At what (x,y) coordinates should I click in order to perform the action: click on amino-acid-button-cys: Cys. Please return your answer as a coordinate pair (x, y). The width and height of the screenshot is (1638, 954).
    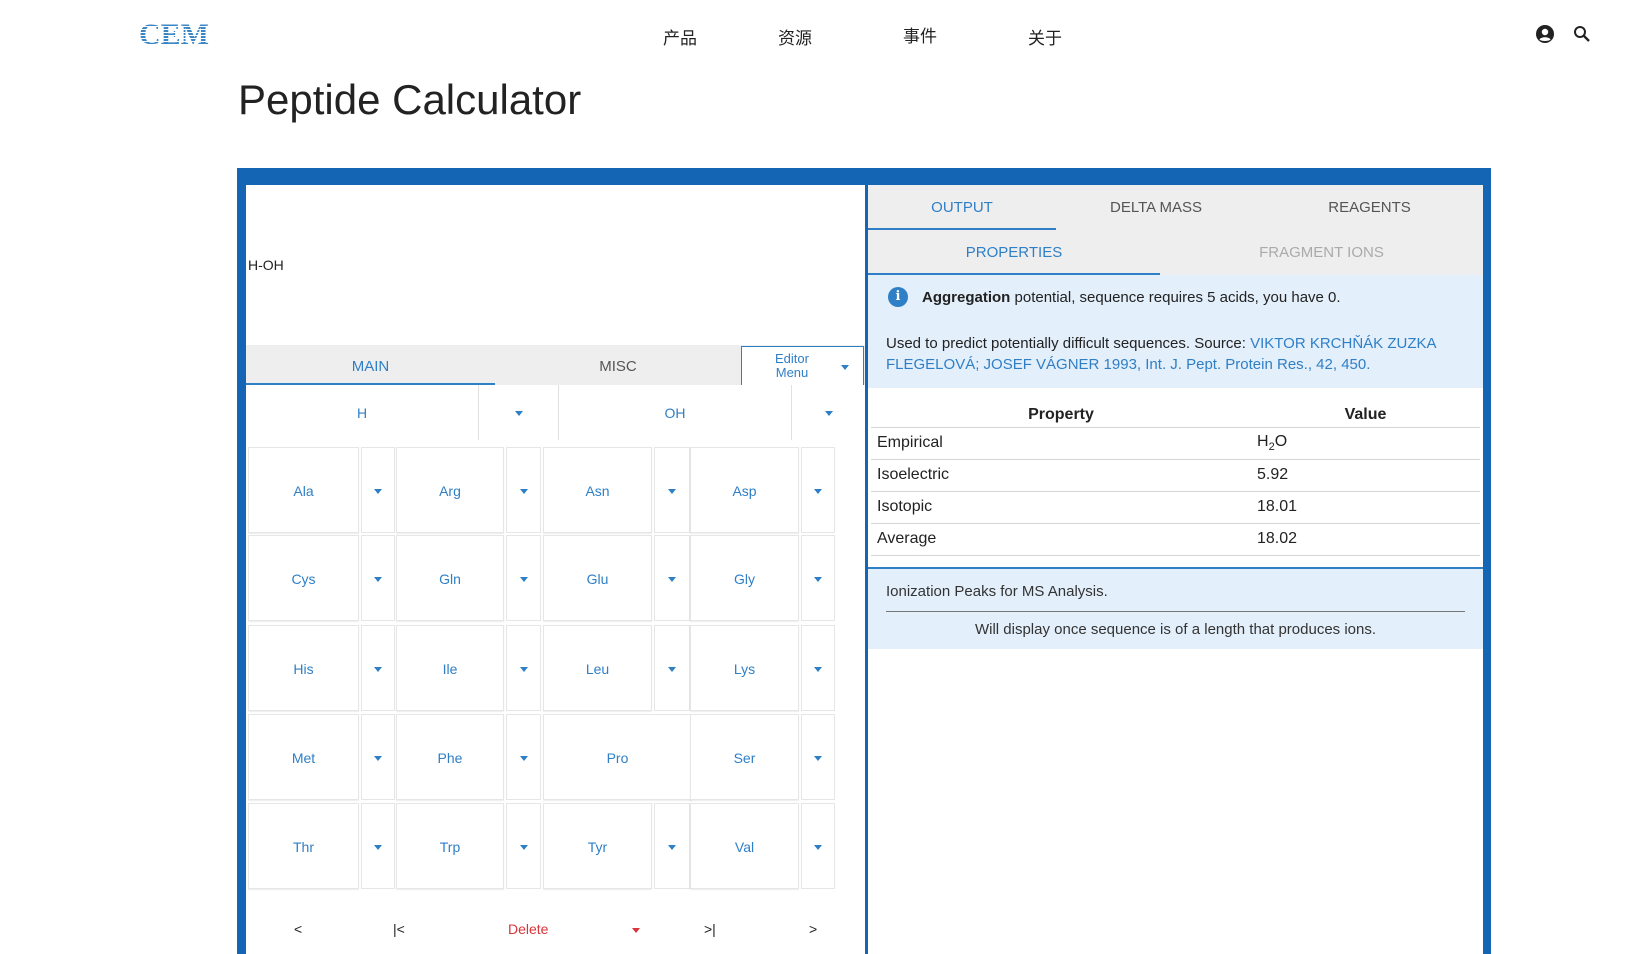
    Looking at the image, I should click on (303, 578).